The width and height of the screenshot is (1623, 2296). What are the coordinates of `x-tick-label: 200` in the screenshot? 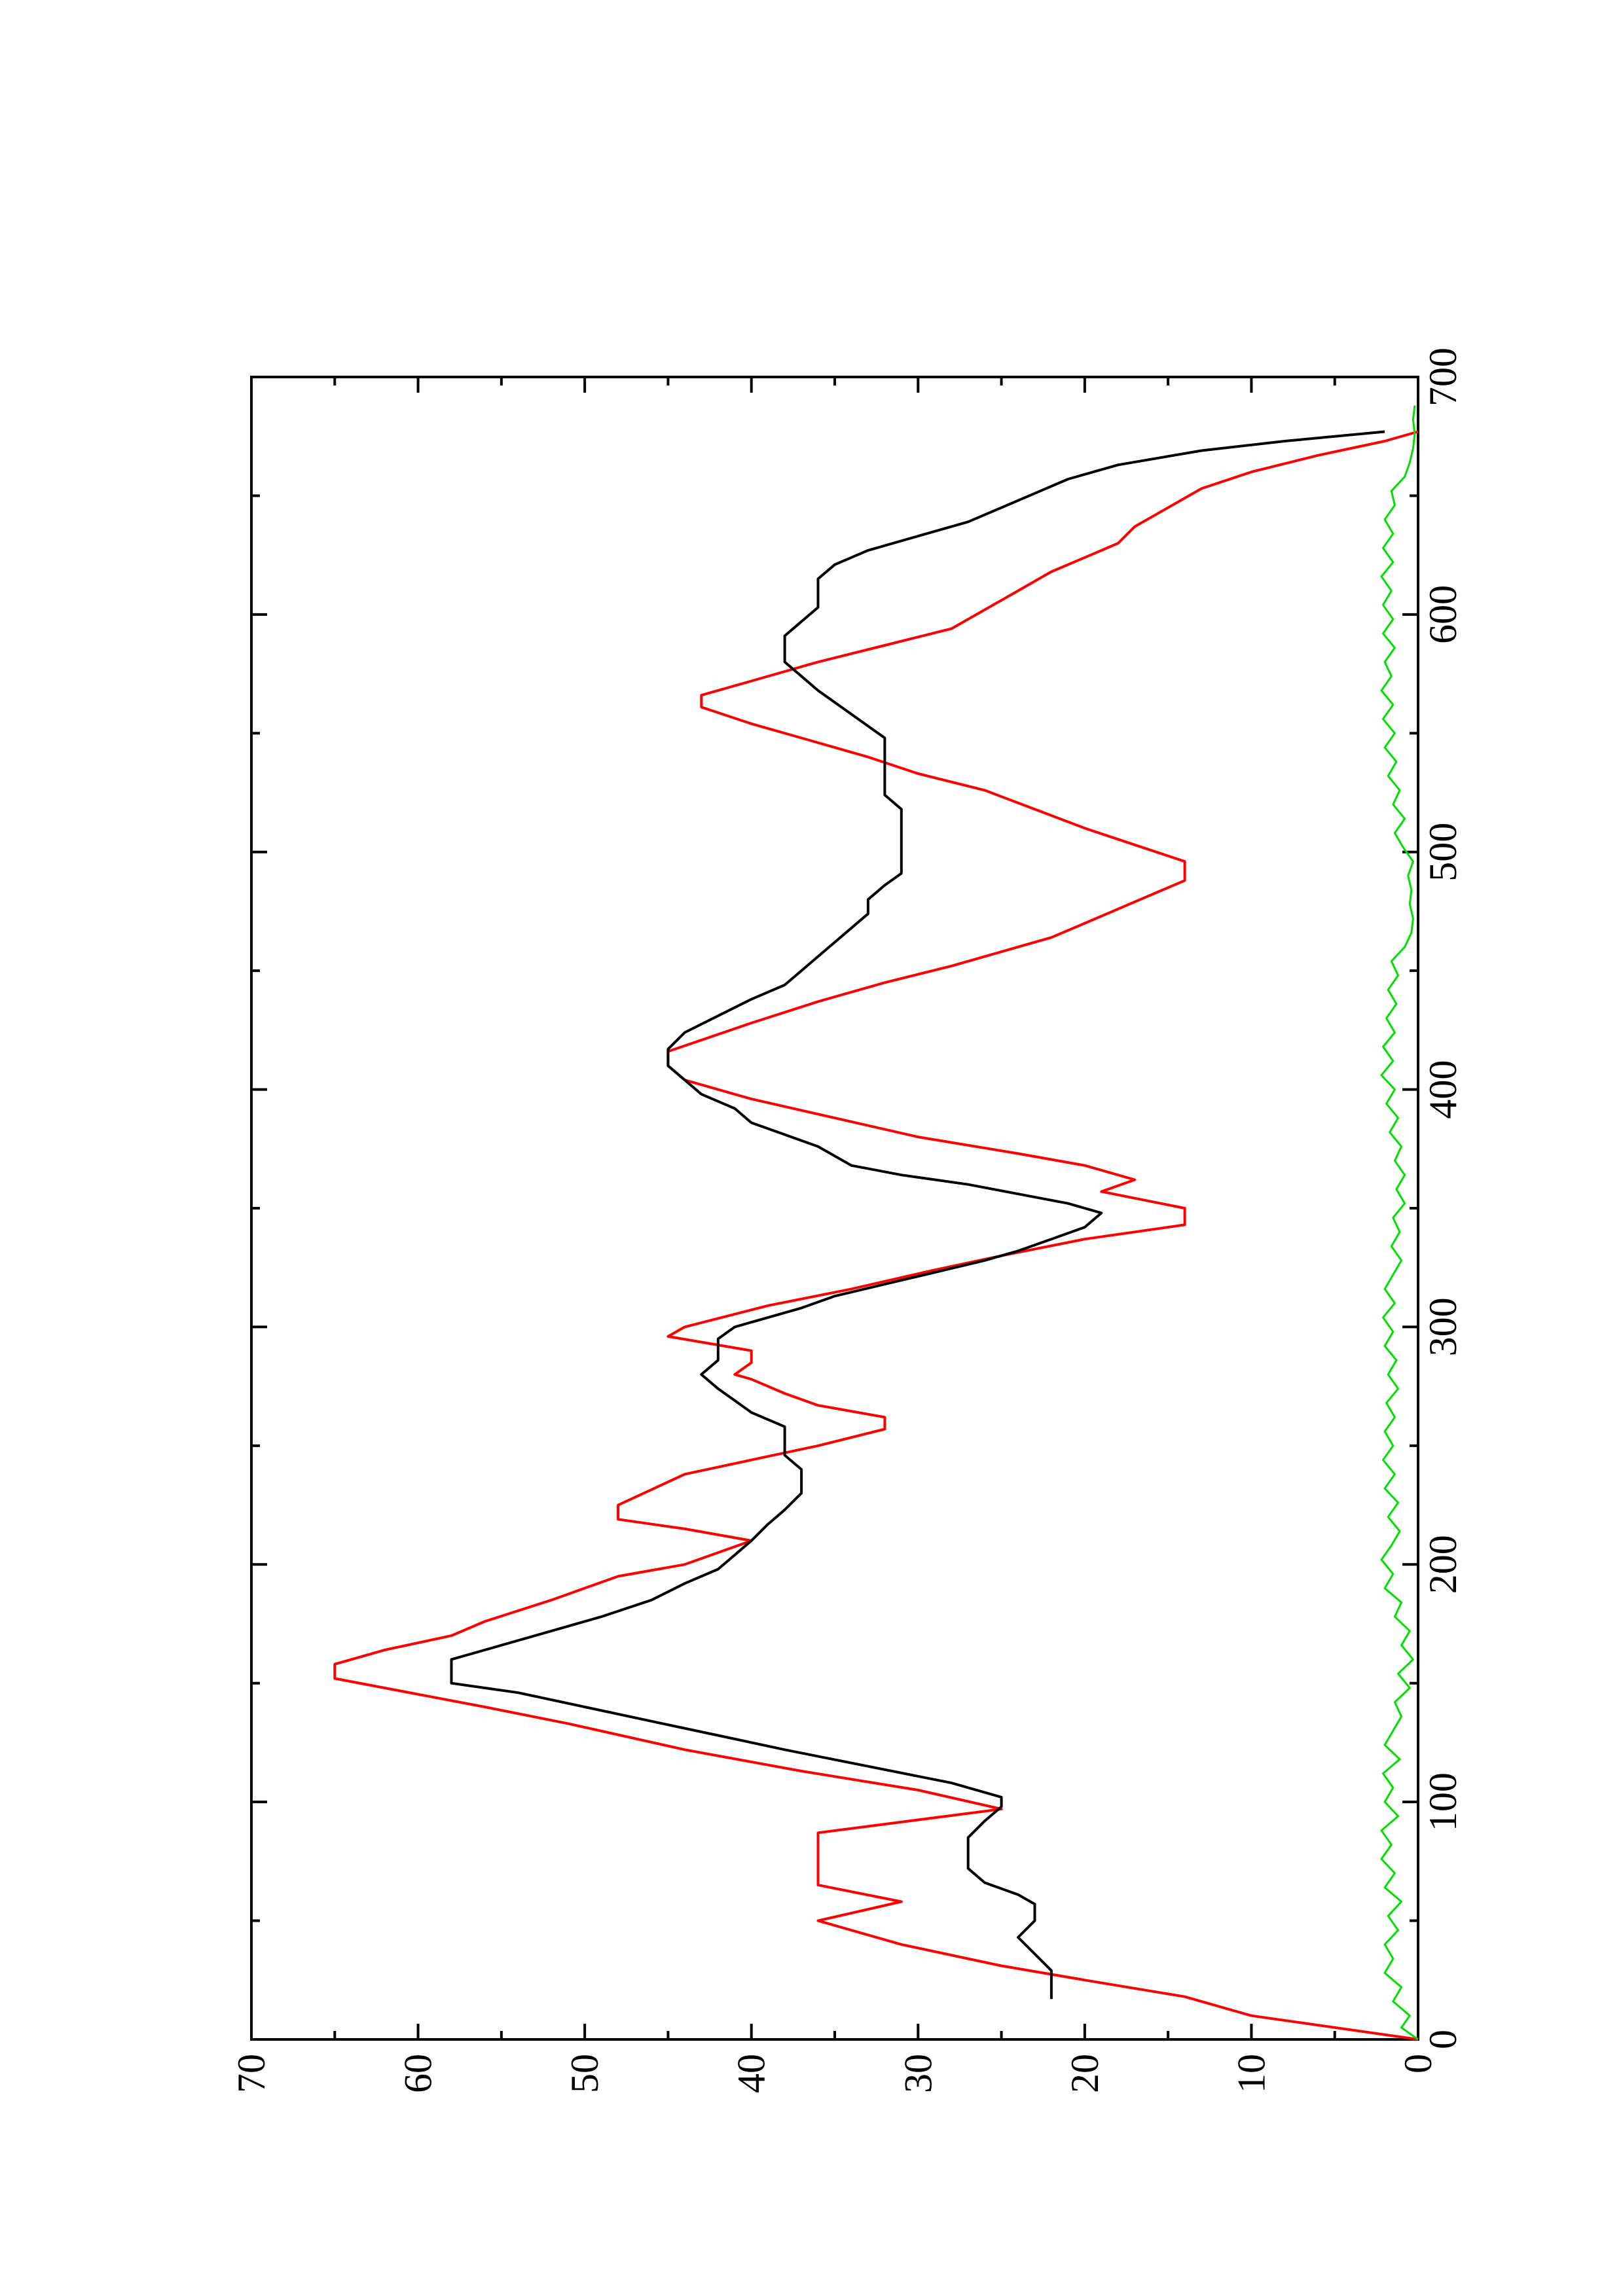 It's located at (1443, 1564).